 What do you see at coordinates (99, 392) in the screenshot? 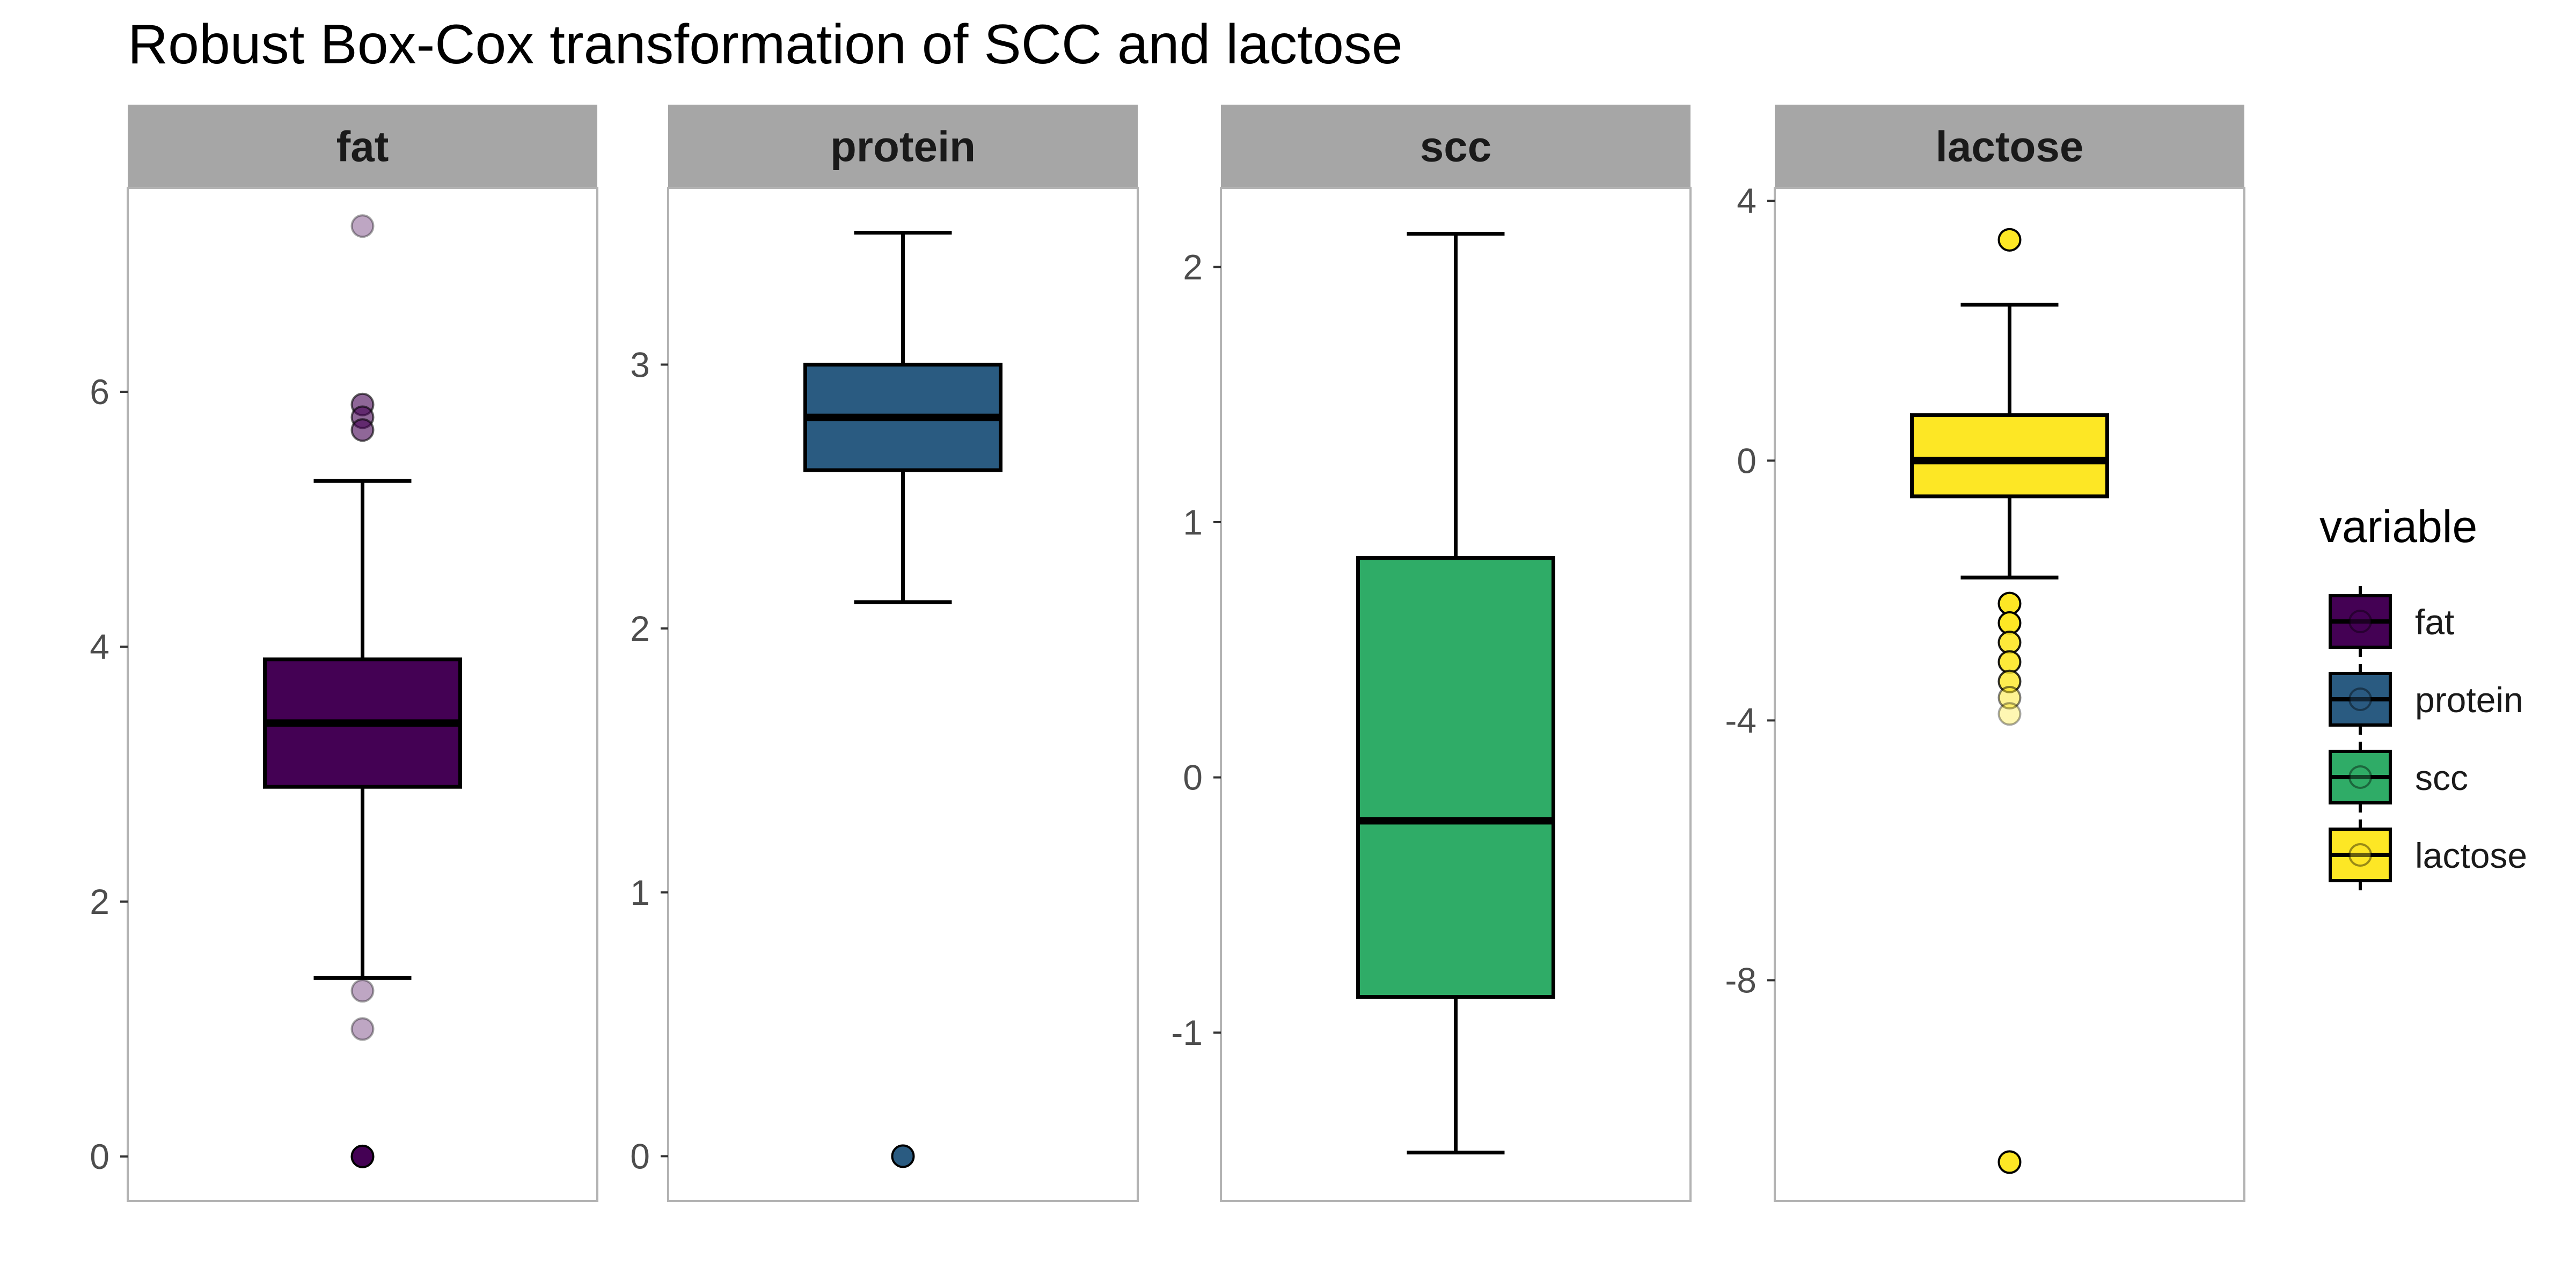
I see `y-tick-label: 6` at bounding box center [99, 392].